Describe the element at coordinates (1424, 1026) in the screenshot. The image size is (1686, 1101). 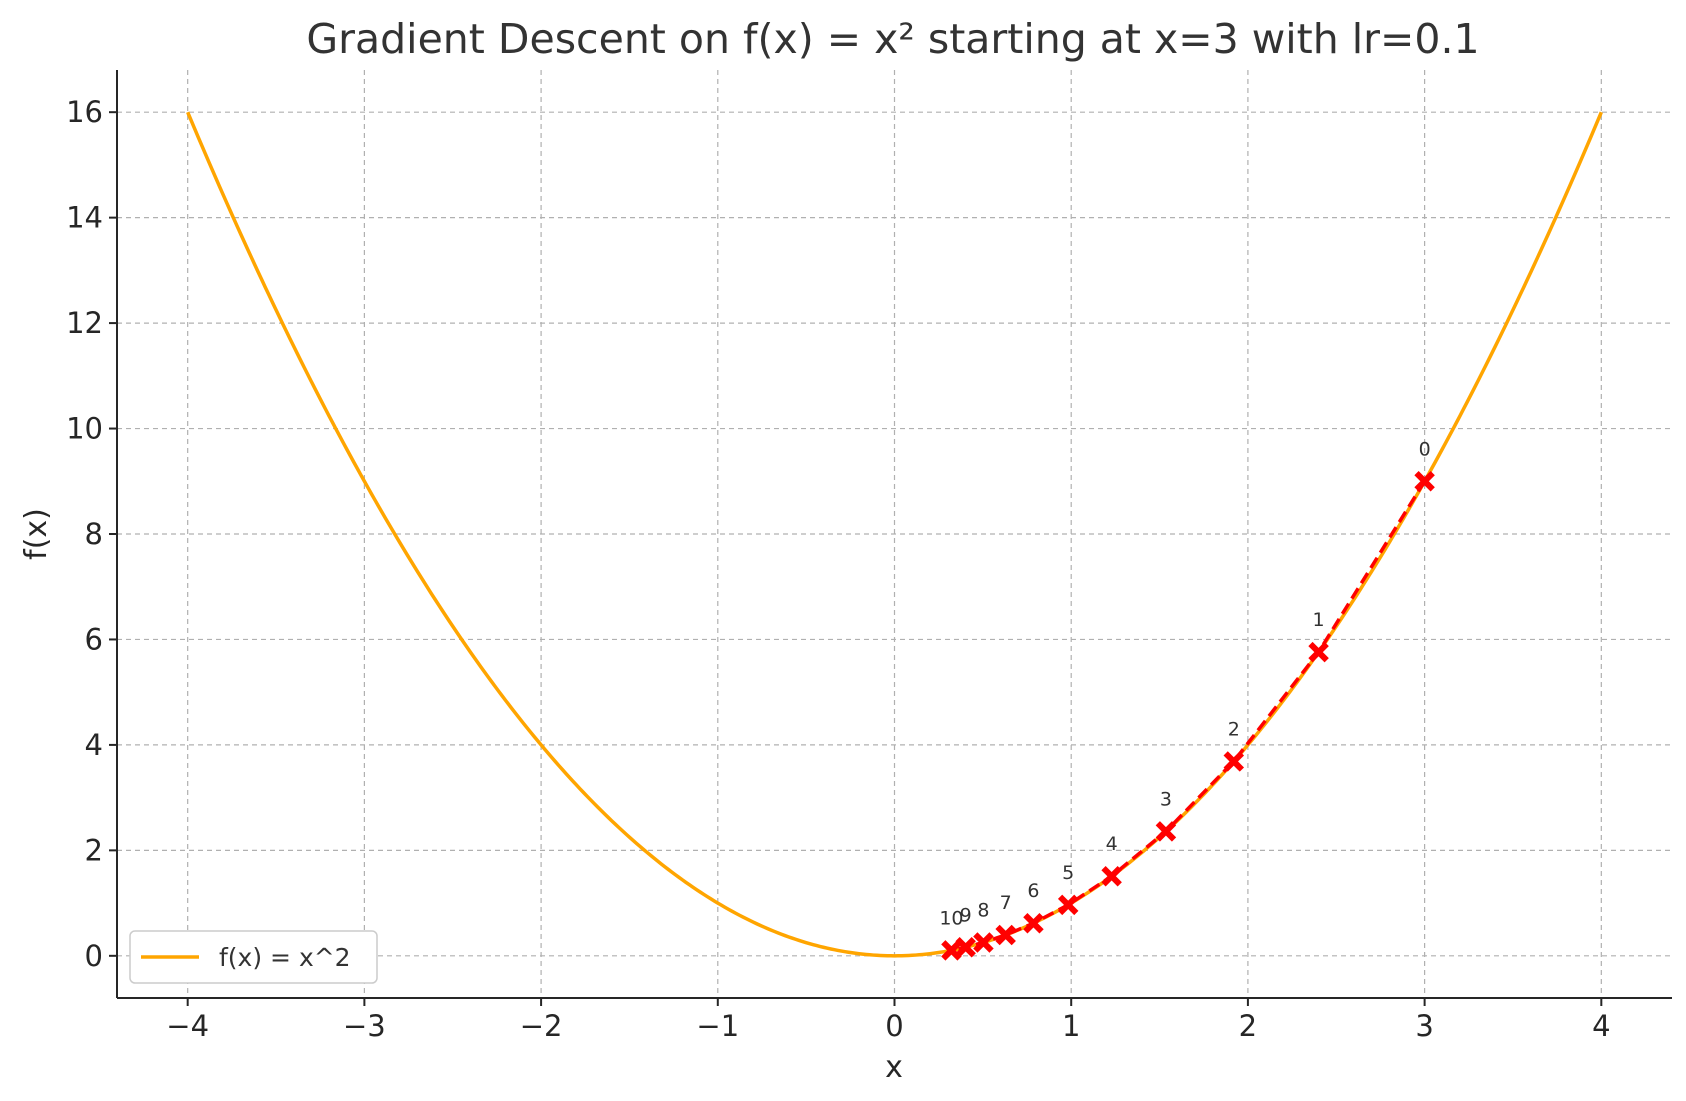
I see `x-tick-label: 3` at that location.